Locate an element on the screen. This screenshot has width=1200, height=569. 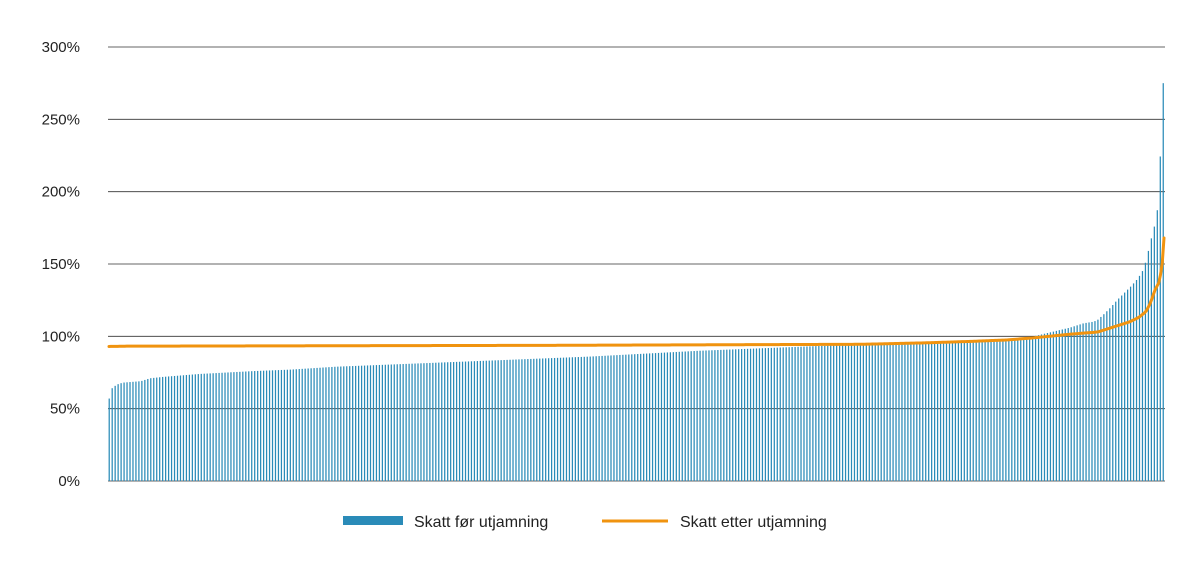
y-tick-label: 50% is located at coordinates (65, 409).